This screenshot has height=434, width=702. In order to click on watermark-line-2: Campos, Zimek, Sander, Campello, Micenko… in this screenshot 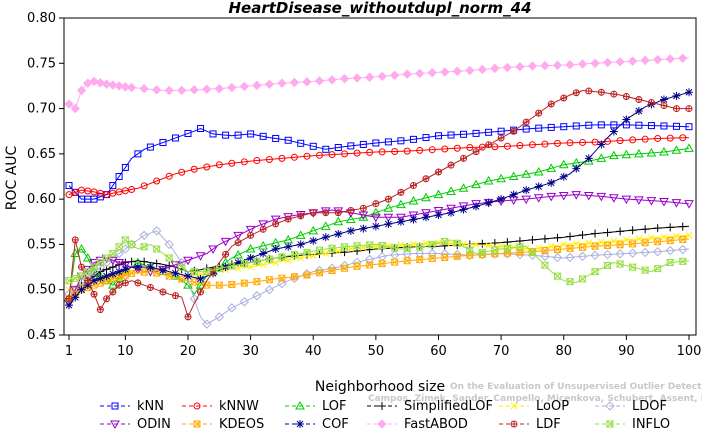, I will do `click(535, 399)`.